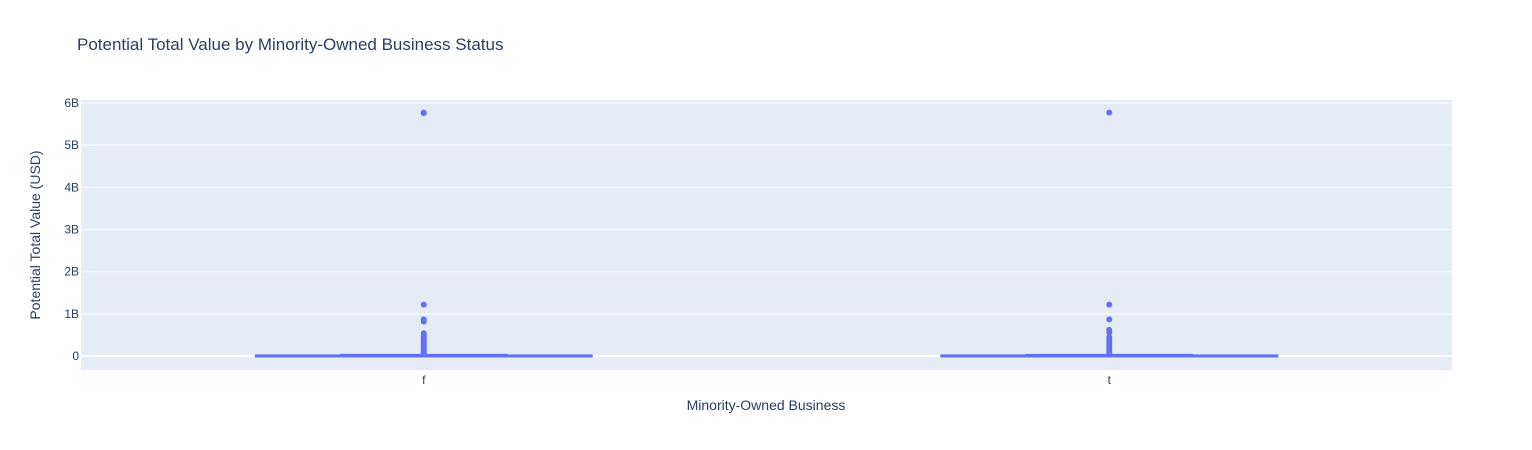  Describe the element at coordinates (1110, 380) in the screenshot. I see `x-tick-label-t: t` at that location.